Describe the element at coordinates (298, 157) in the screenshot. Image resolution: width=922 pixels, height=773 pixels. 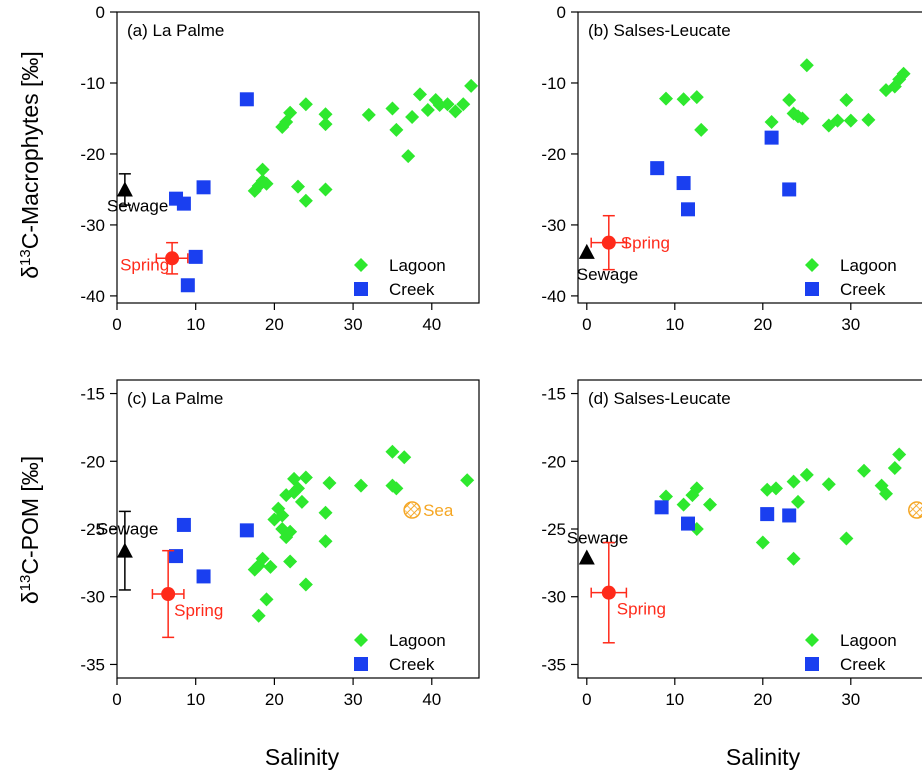
I see `plot-frame` at that location.